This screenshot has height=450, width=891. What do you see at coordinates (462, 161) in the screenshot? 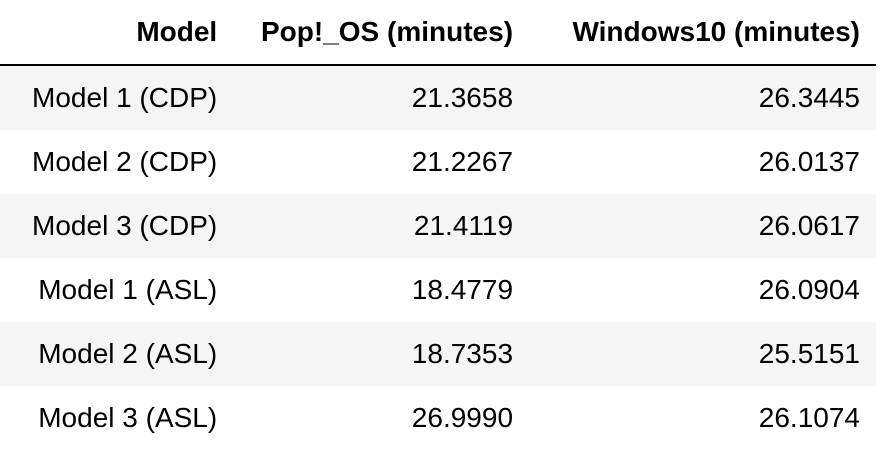
I see `cell-pop-os: 21.2267` at bounding box center [462, 161].